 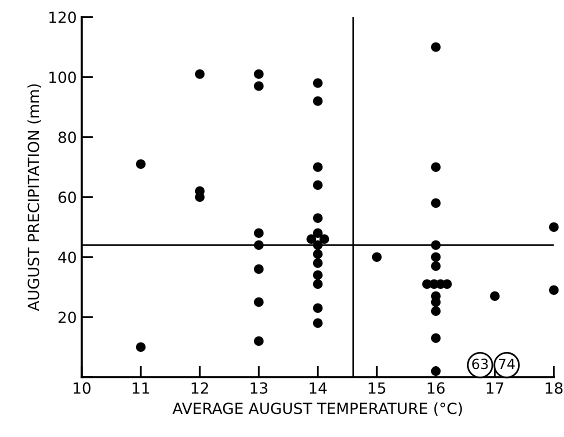 I want to click on y-tick-label: 100, so click(x=62, y=78).